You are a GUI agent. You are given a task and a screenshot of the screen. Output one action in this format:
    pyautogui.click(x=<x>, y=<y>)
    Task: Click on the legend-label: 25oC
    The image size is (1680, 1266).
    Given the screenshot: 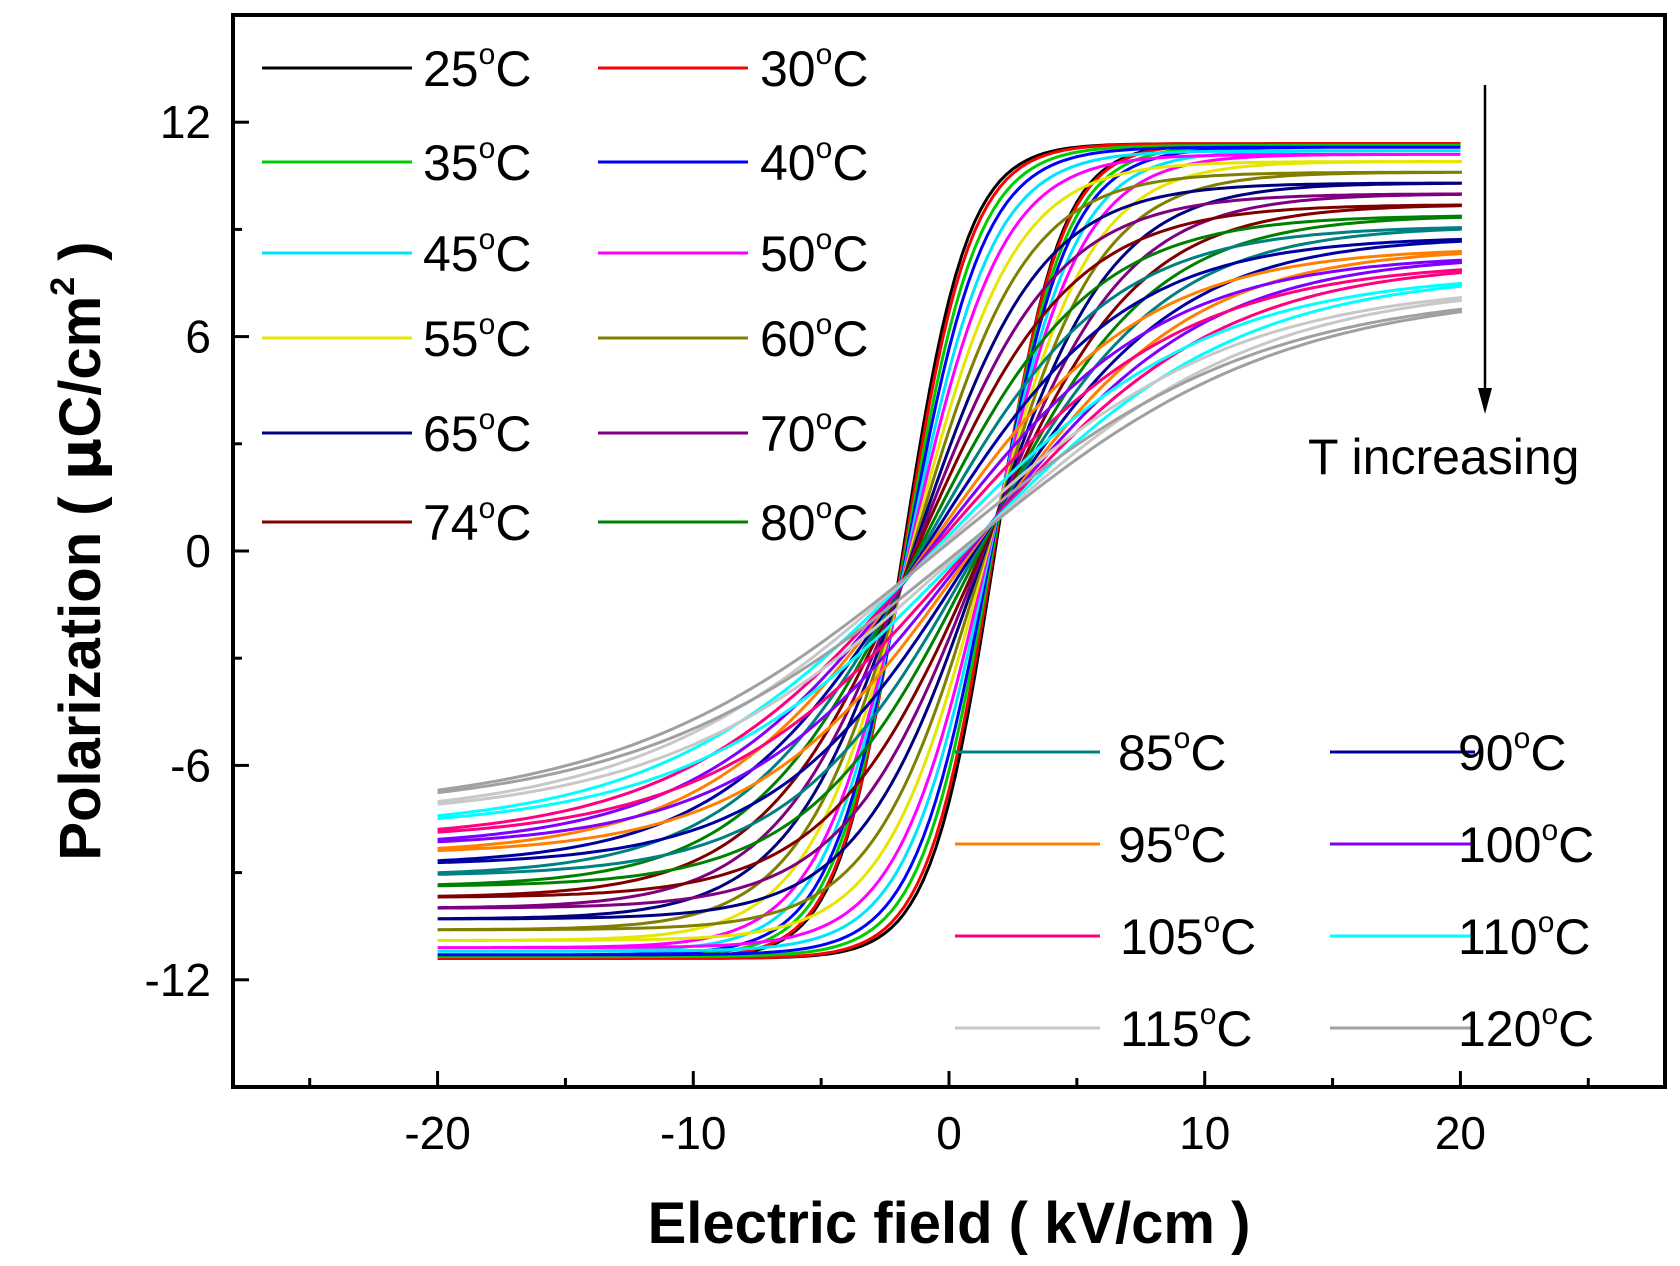 What is the action you would take?
    pyautogui.click(x=477, y=67)
    